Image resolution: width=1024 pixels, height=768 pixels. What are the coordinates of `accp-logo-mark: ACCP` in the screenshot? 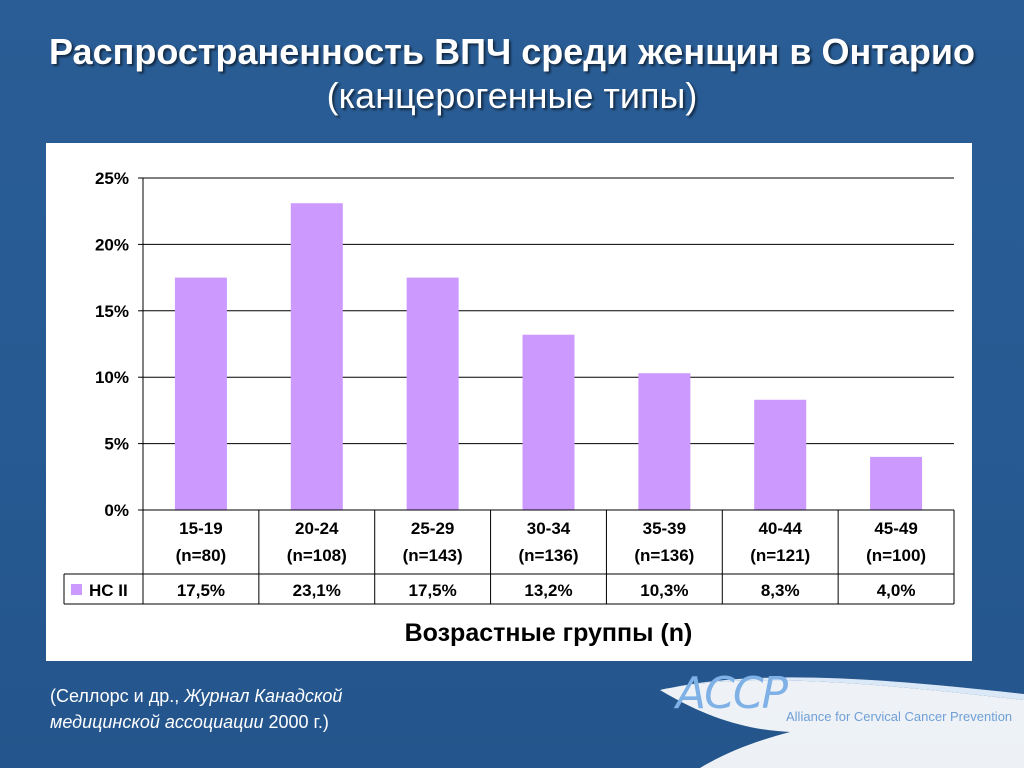 It's located at (732, 693).